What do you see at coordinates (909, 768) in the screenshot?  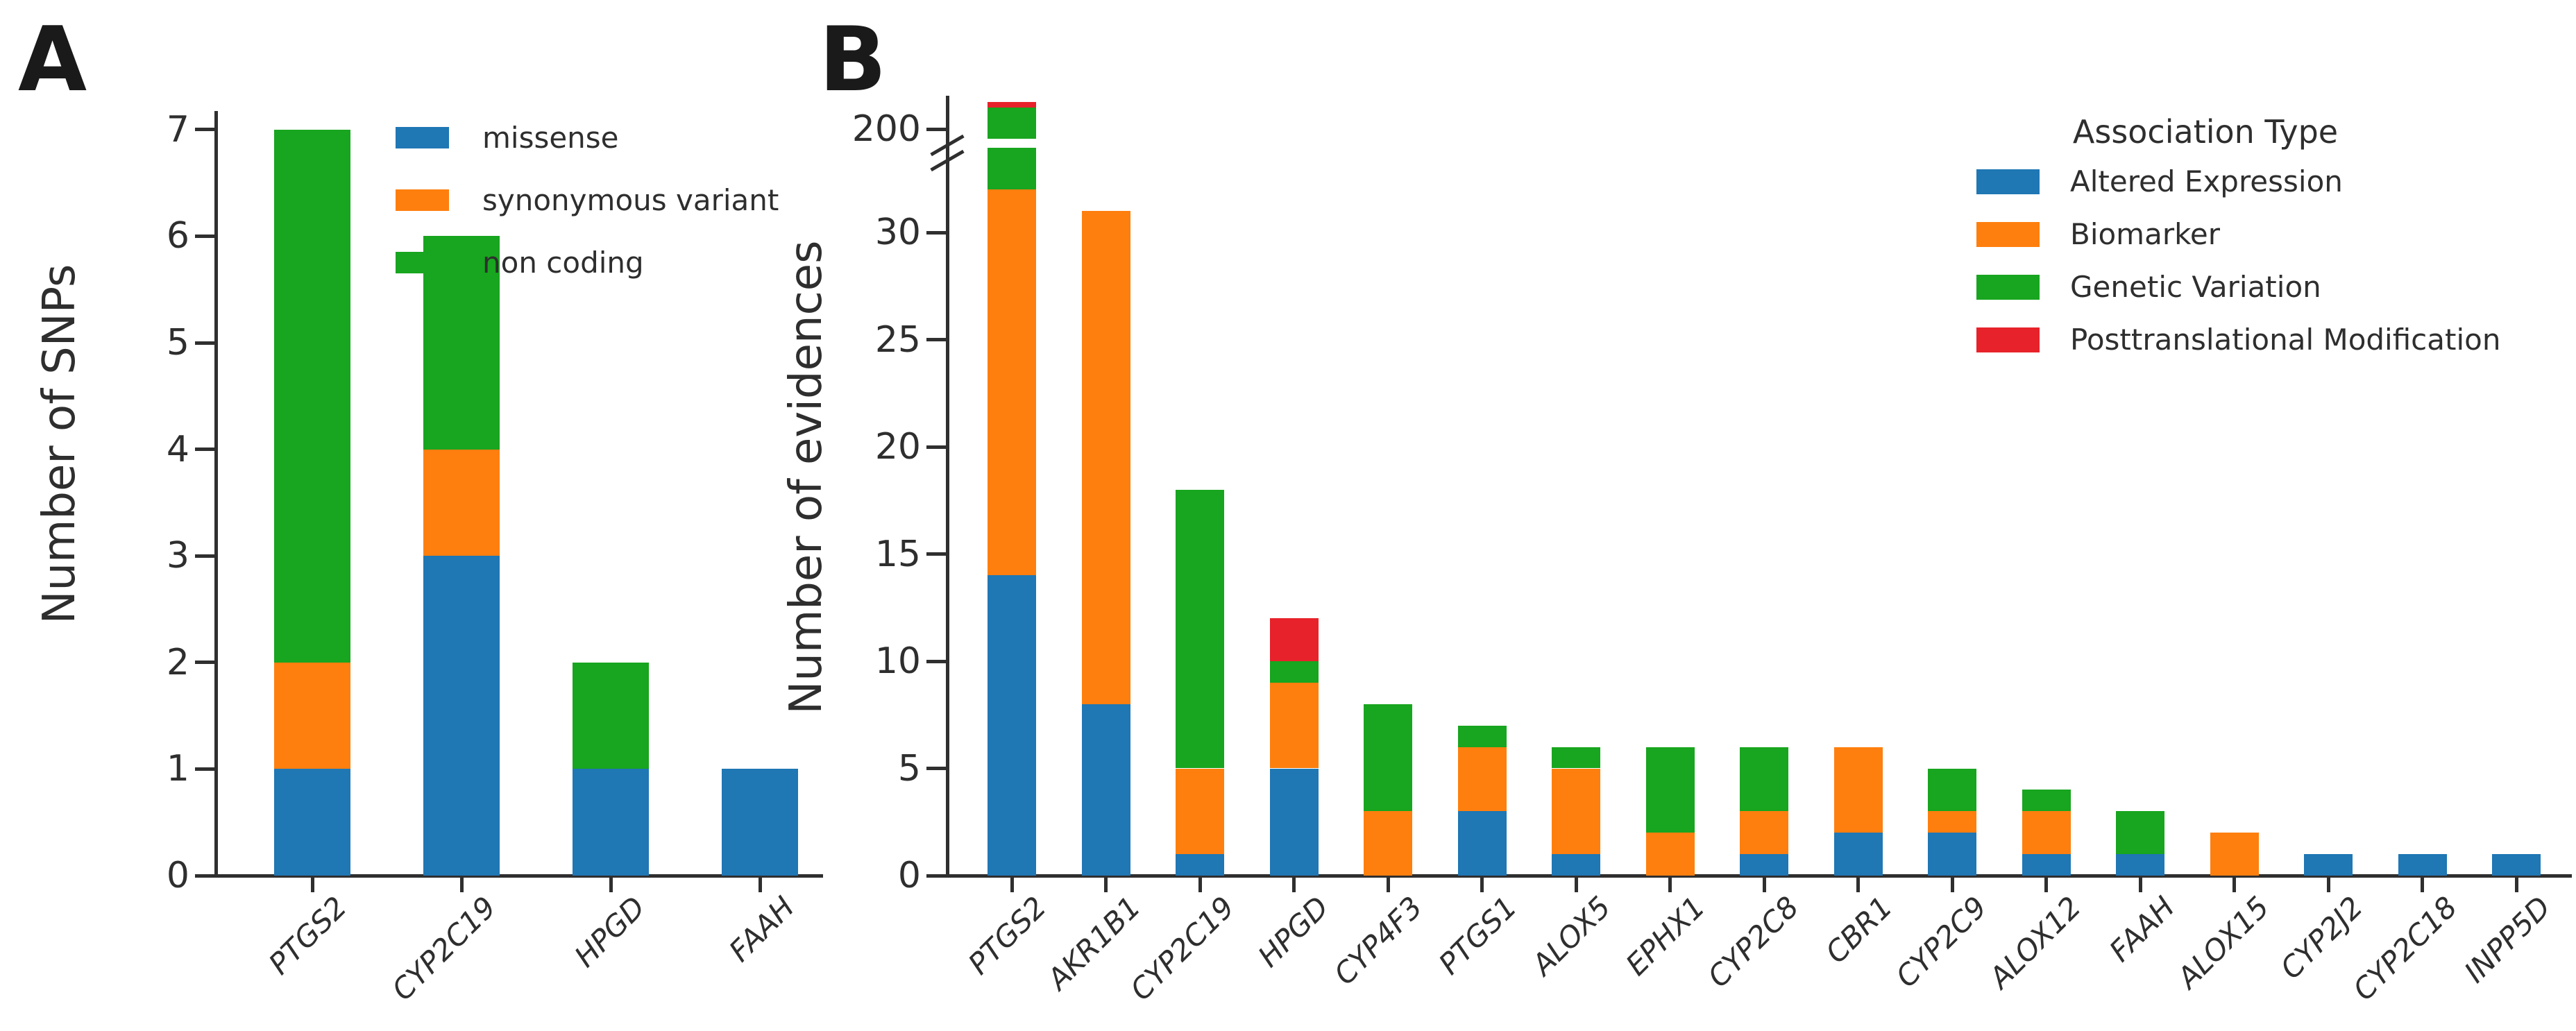 I see `y-tick-label: 5` at bounding box center [909, 768].